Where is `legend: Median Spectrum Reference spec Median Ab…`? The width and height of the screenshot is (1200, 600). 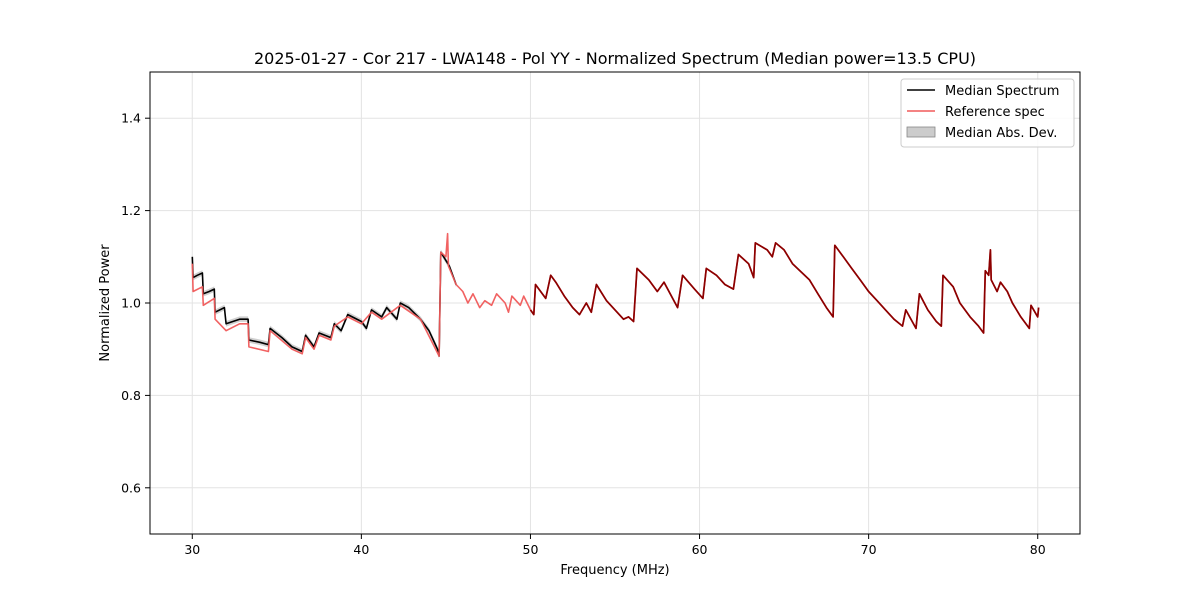 legend: Median Spectrum Reference spec Median Ab… is located at coordinates (987, 113).